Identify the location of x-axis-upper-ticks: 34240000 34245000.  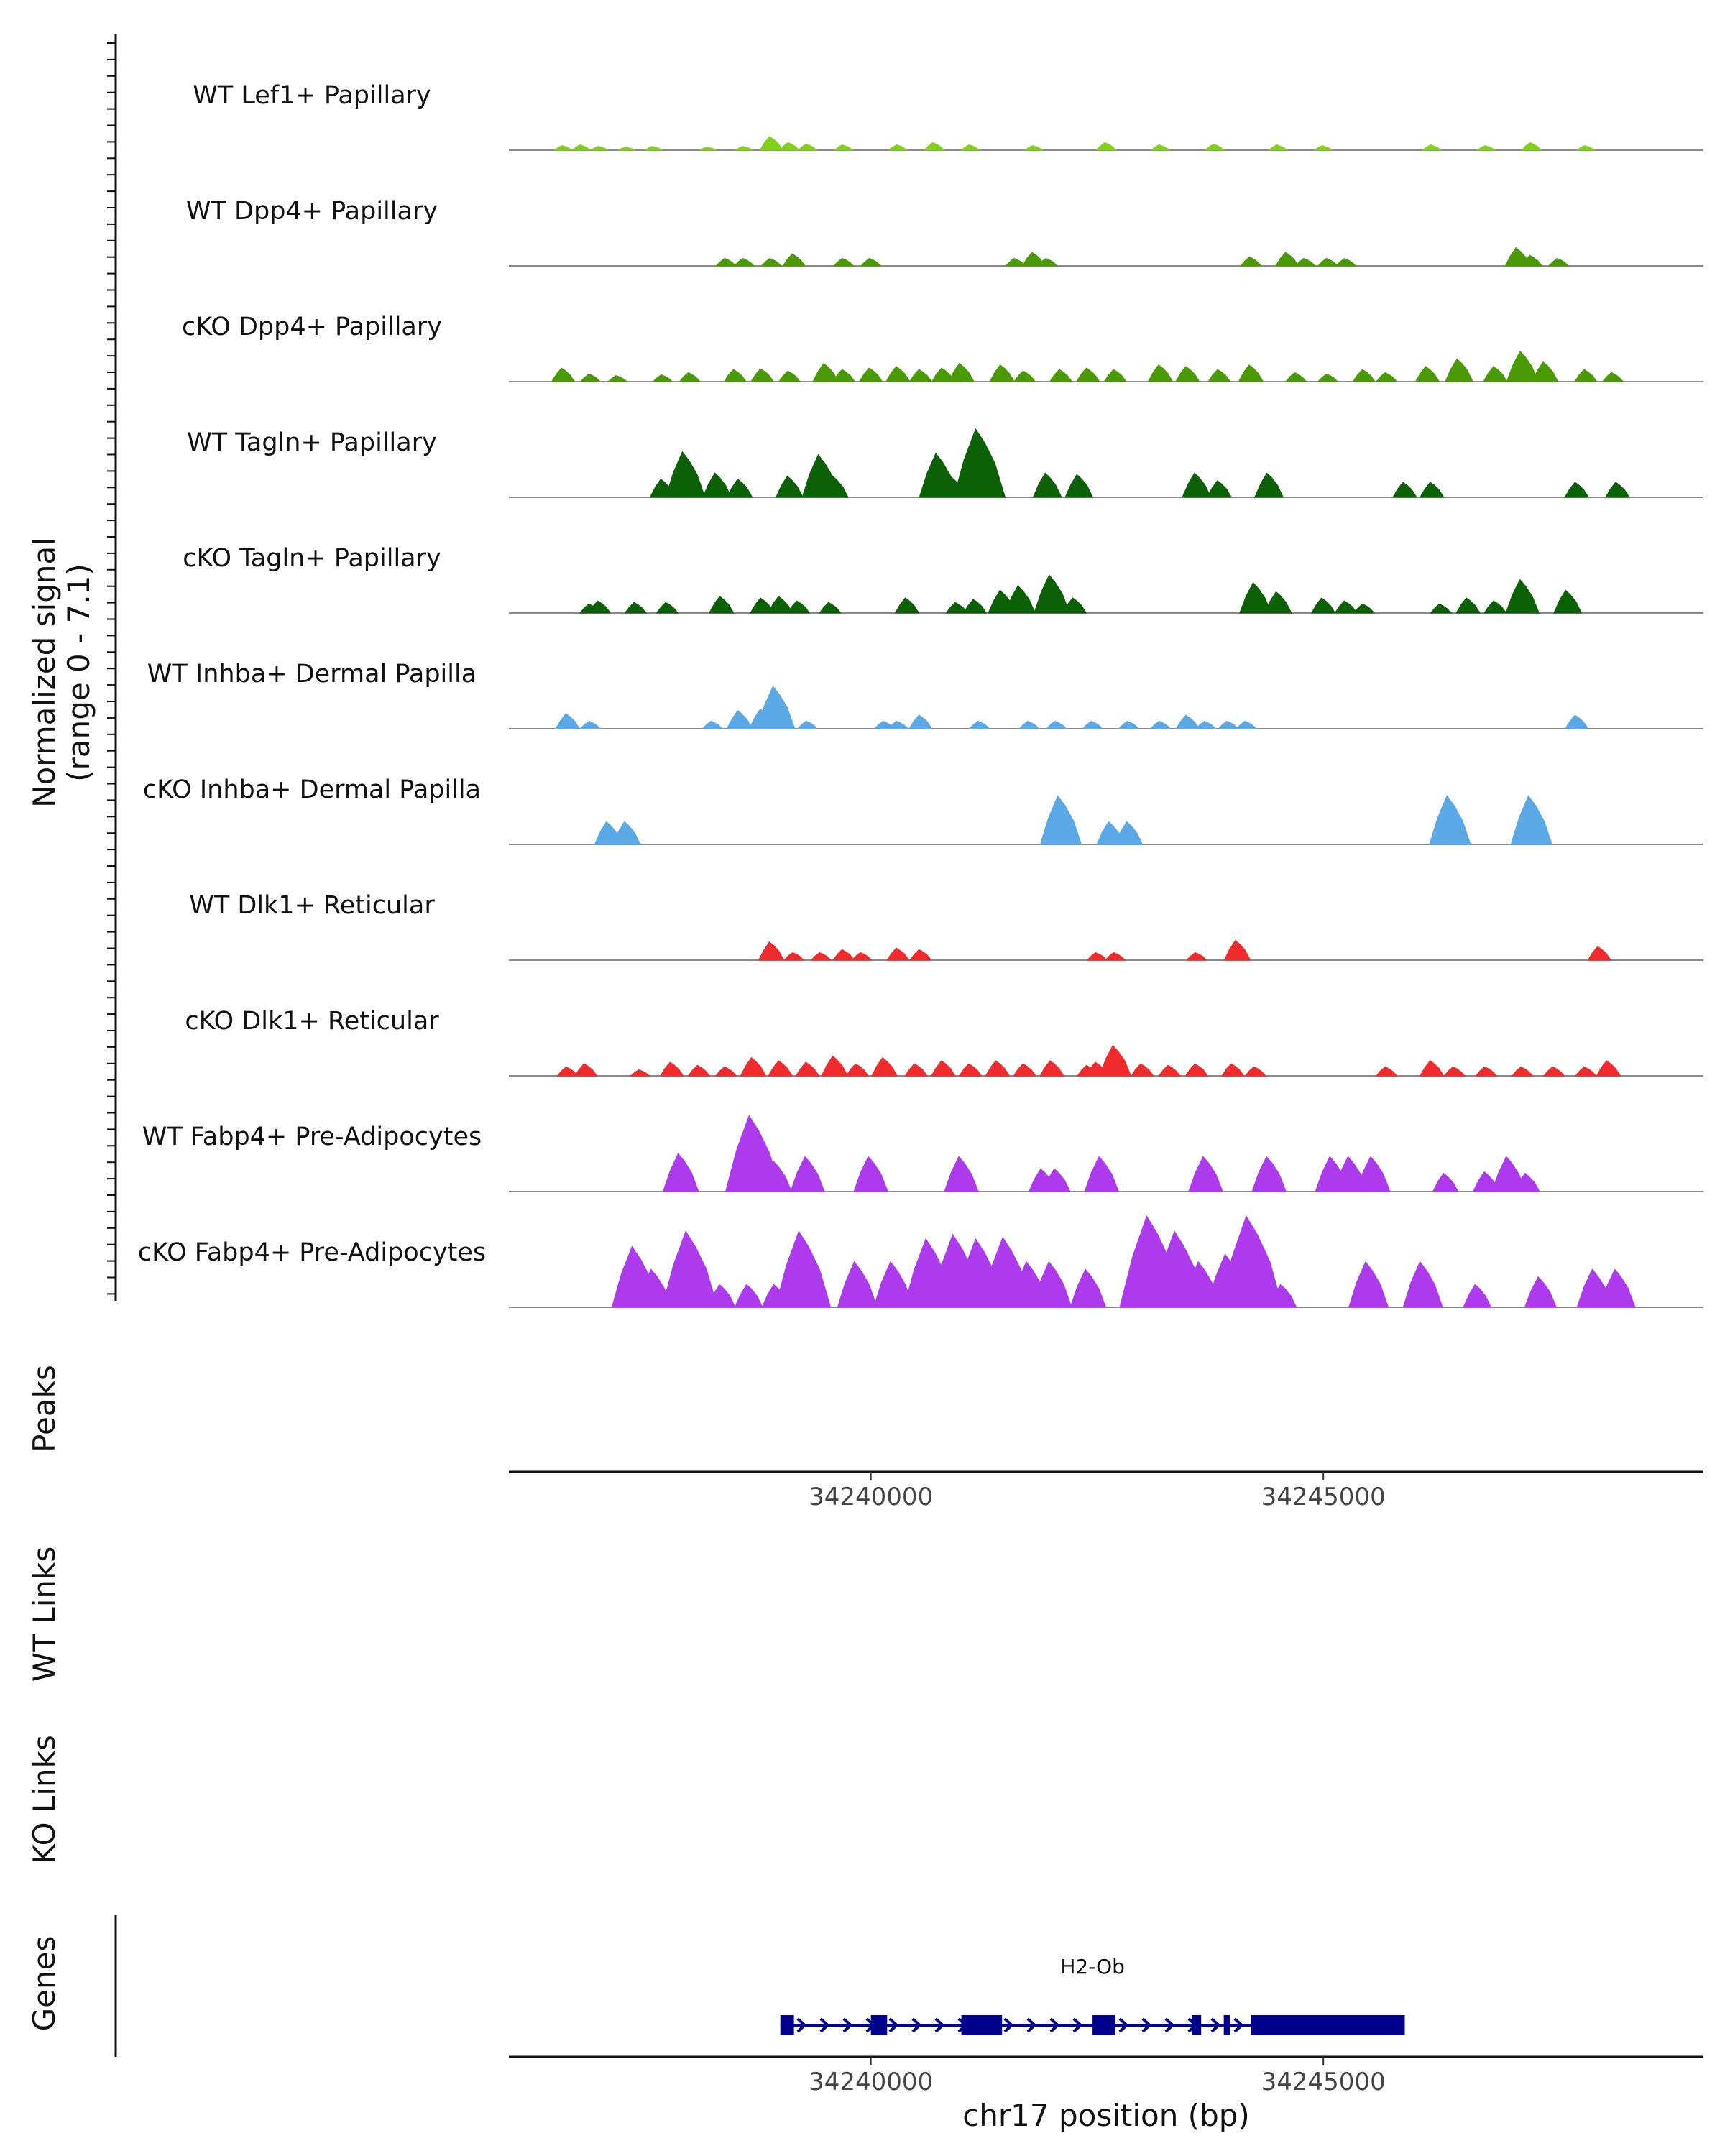
(1097, 1492).